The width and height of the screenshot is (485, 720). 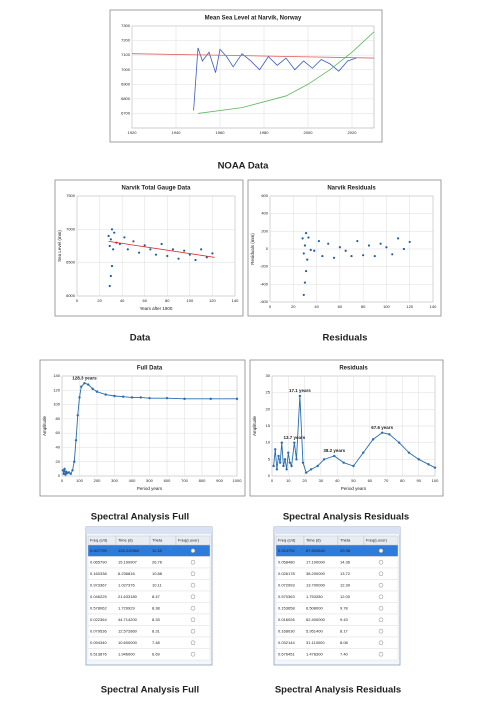 I want to click on x-tick-label: 2020, so click(x=353, y=132).